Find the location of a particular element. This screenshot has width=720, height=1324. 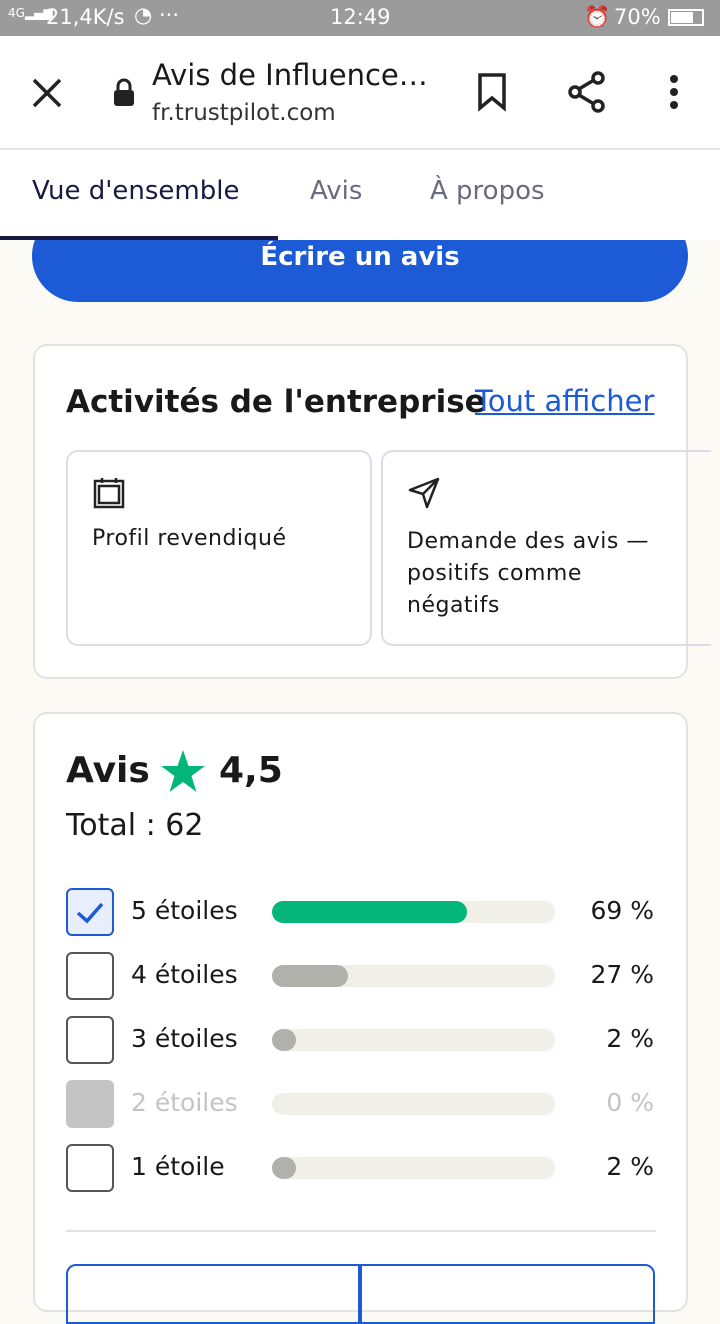

write-button-clip: Écrire un avis is located at coordinates (360, 271).